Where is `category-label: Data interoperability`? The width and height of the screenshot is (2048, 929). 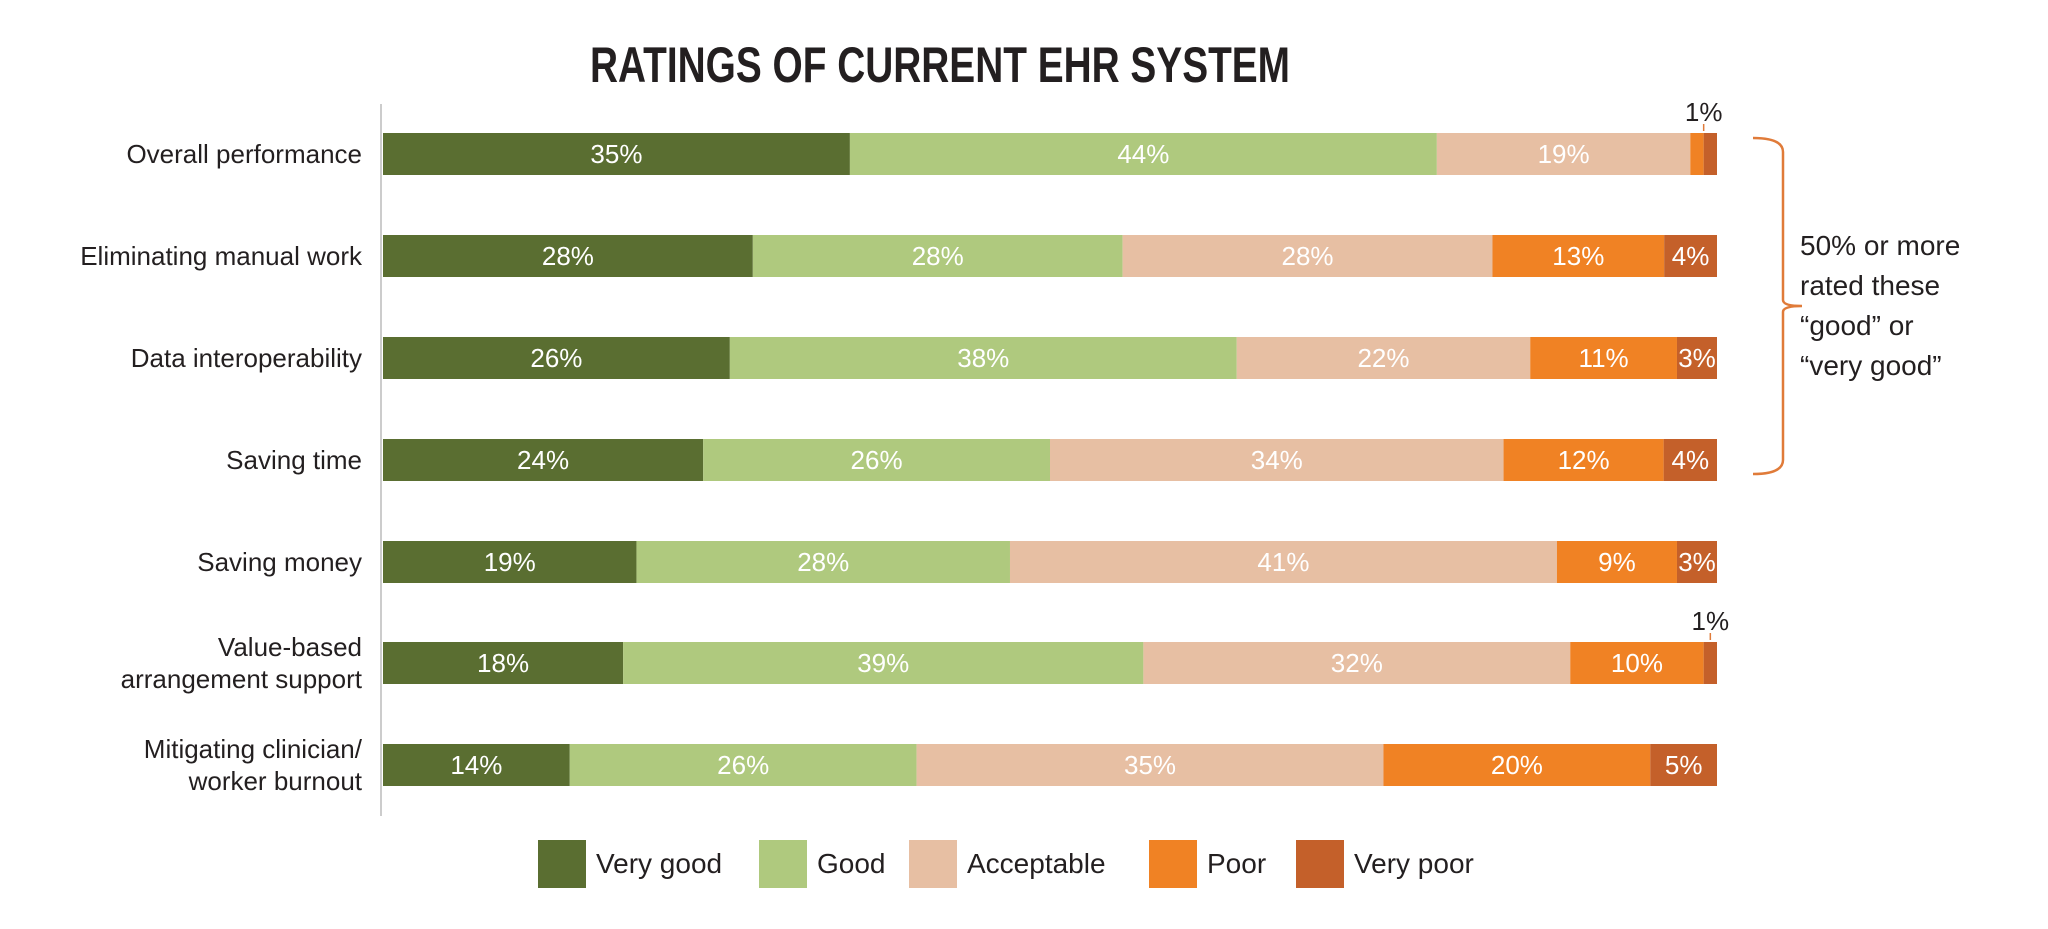 category-label: Data interoperability is located at coordinates (246, 358).